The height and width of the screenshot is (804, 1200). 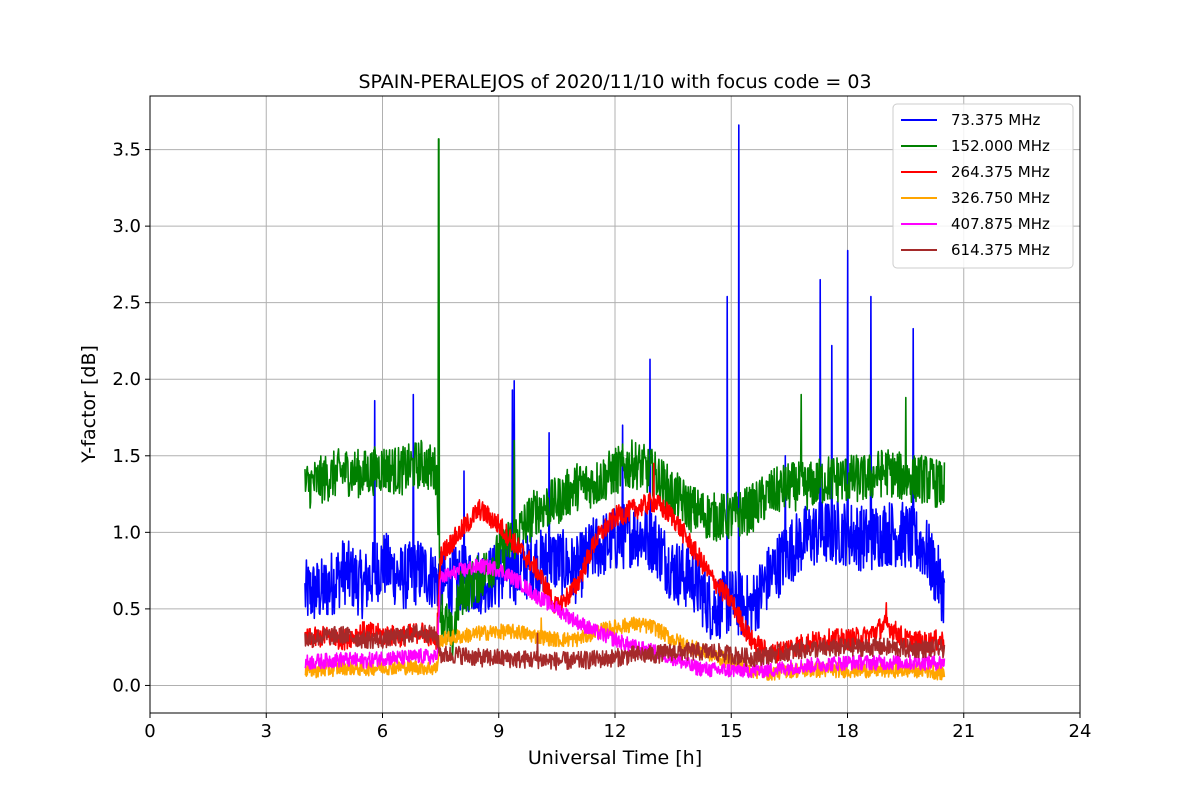 I want to click on legend-label-1: 152.000 MHz, so click(x=1000, y=146).